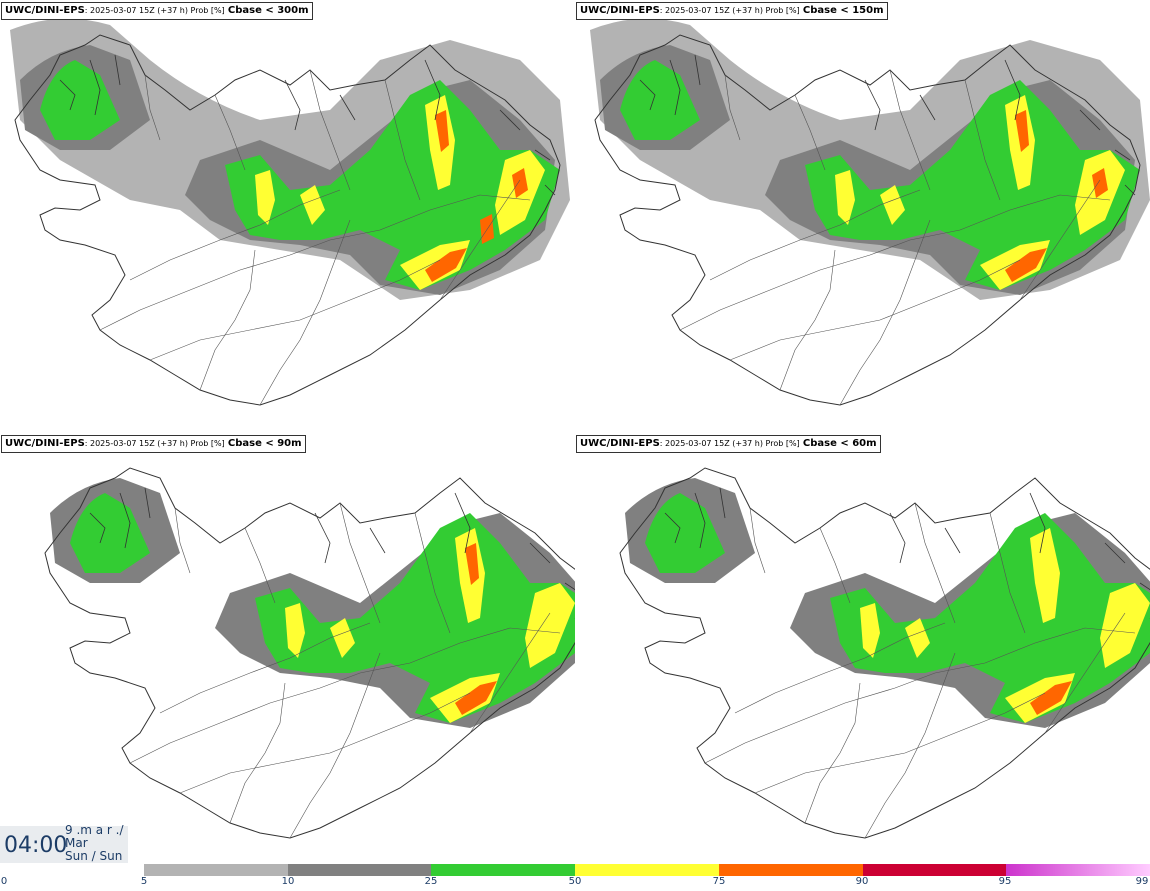  What do you see at coordinates (839, 443) in the screenshot?
I see `panel-variable: Cbase < 60m` at bounding box center [839, 443].